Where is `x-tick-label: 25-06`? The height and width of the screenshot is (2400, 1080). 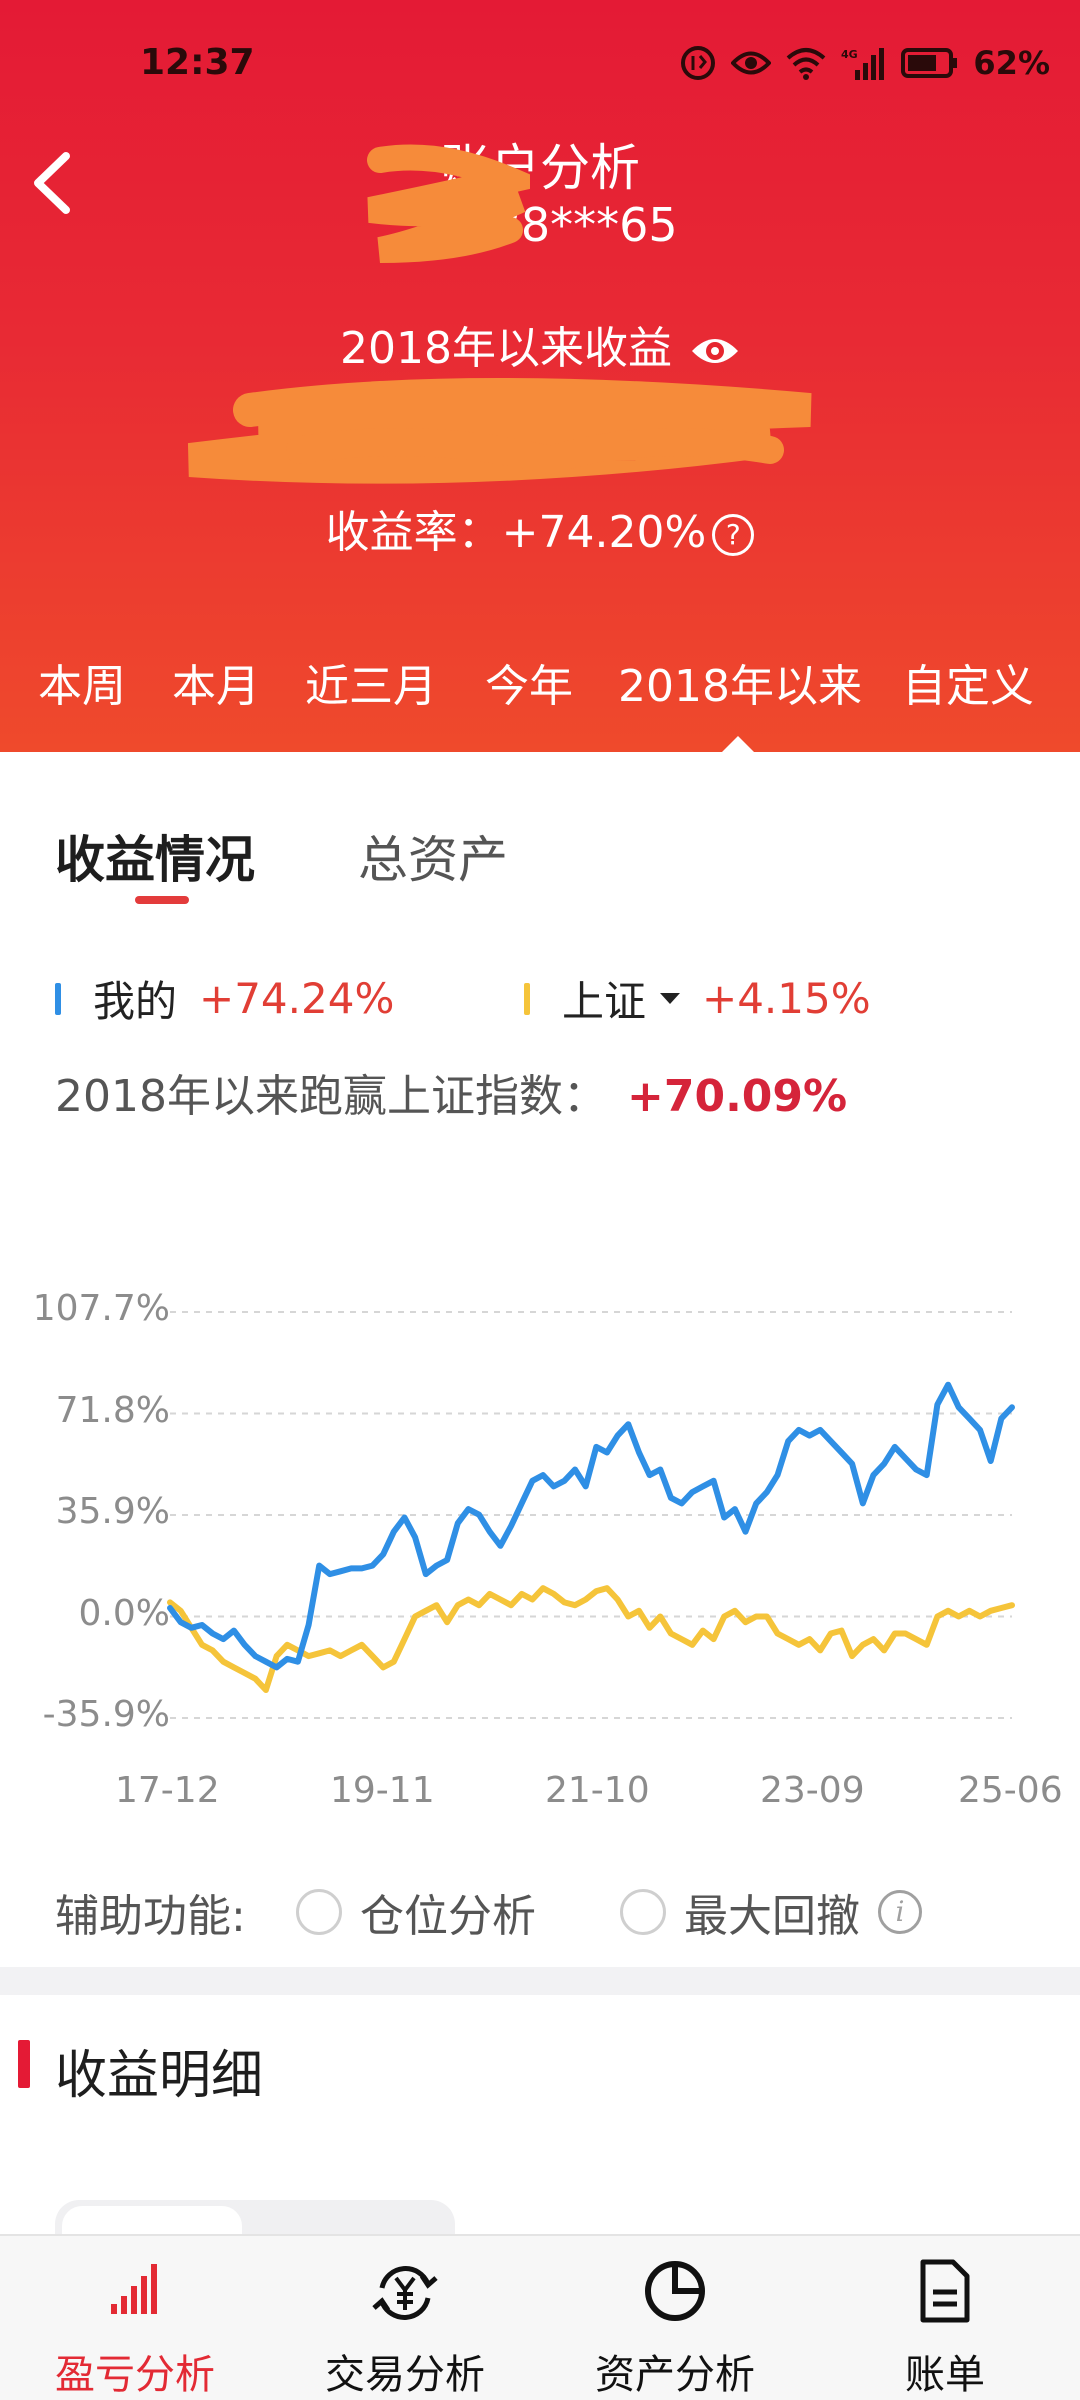
x-tick-label: 25-06 is located at coordinates (1010, 1790).